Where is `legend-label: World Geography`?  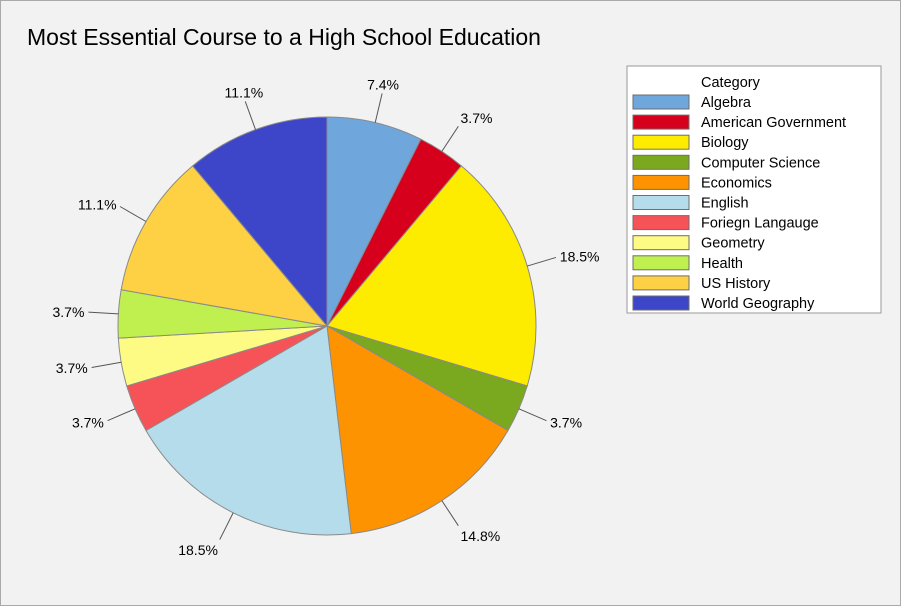
legend-label: World Geography is located at coordinates (758, 304).